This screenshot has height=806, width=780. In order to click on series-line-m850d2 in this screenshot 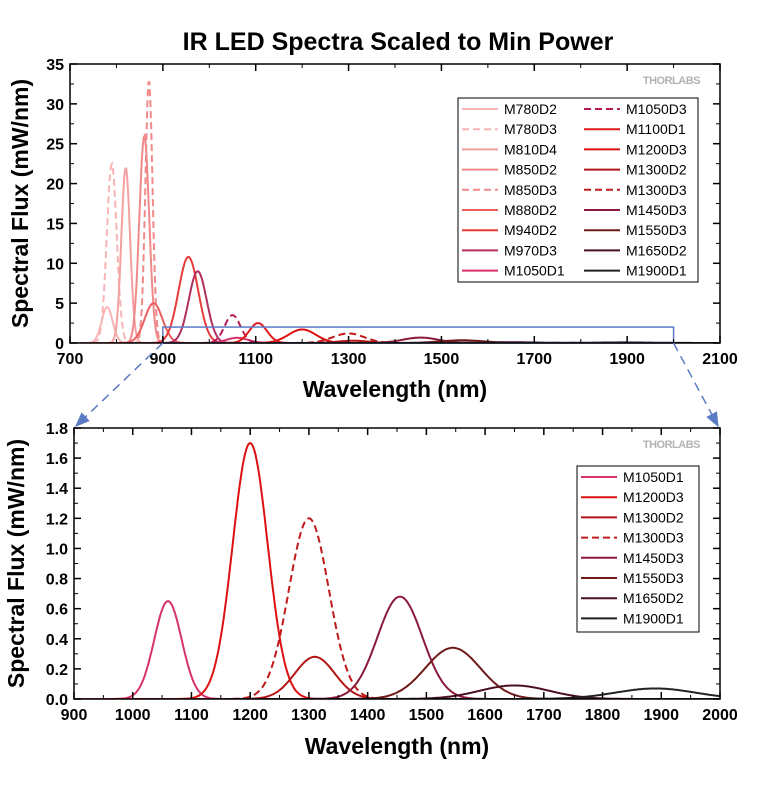, I will do `click(144, 237)`.